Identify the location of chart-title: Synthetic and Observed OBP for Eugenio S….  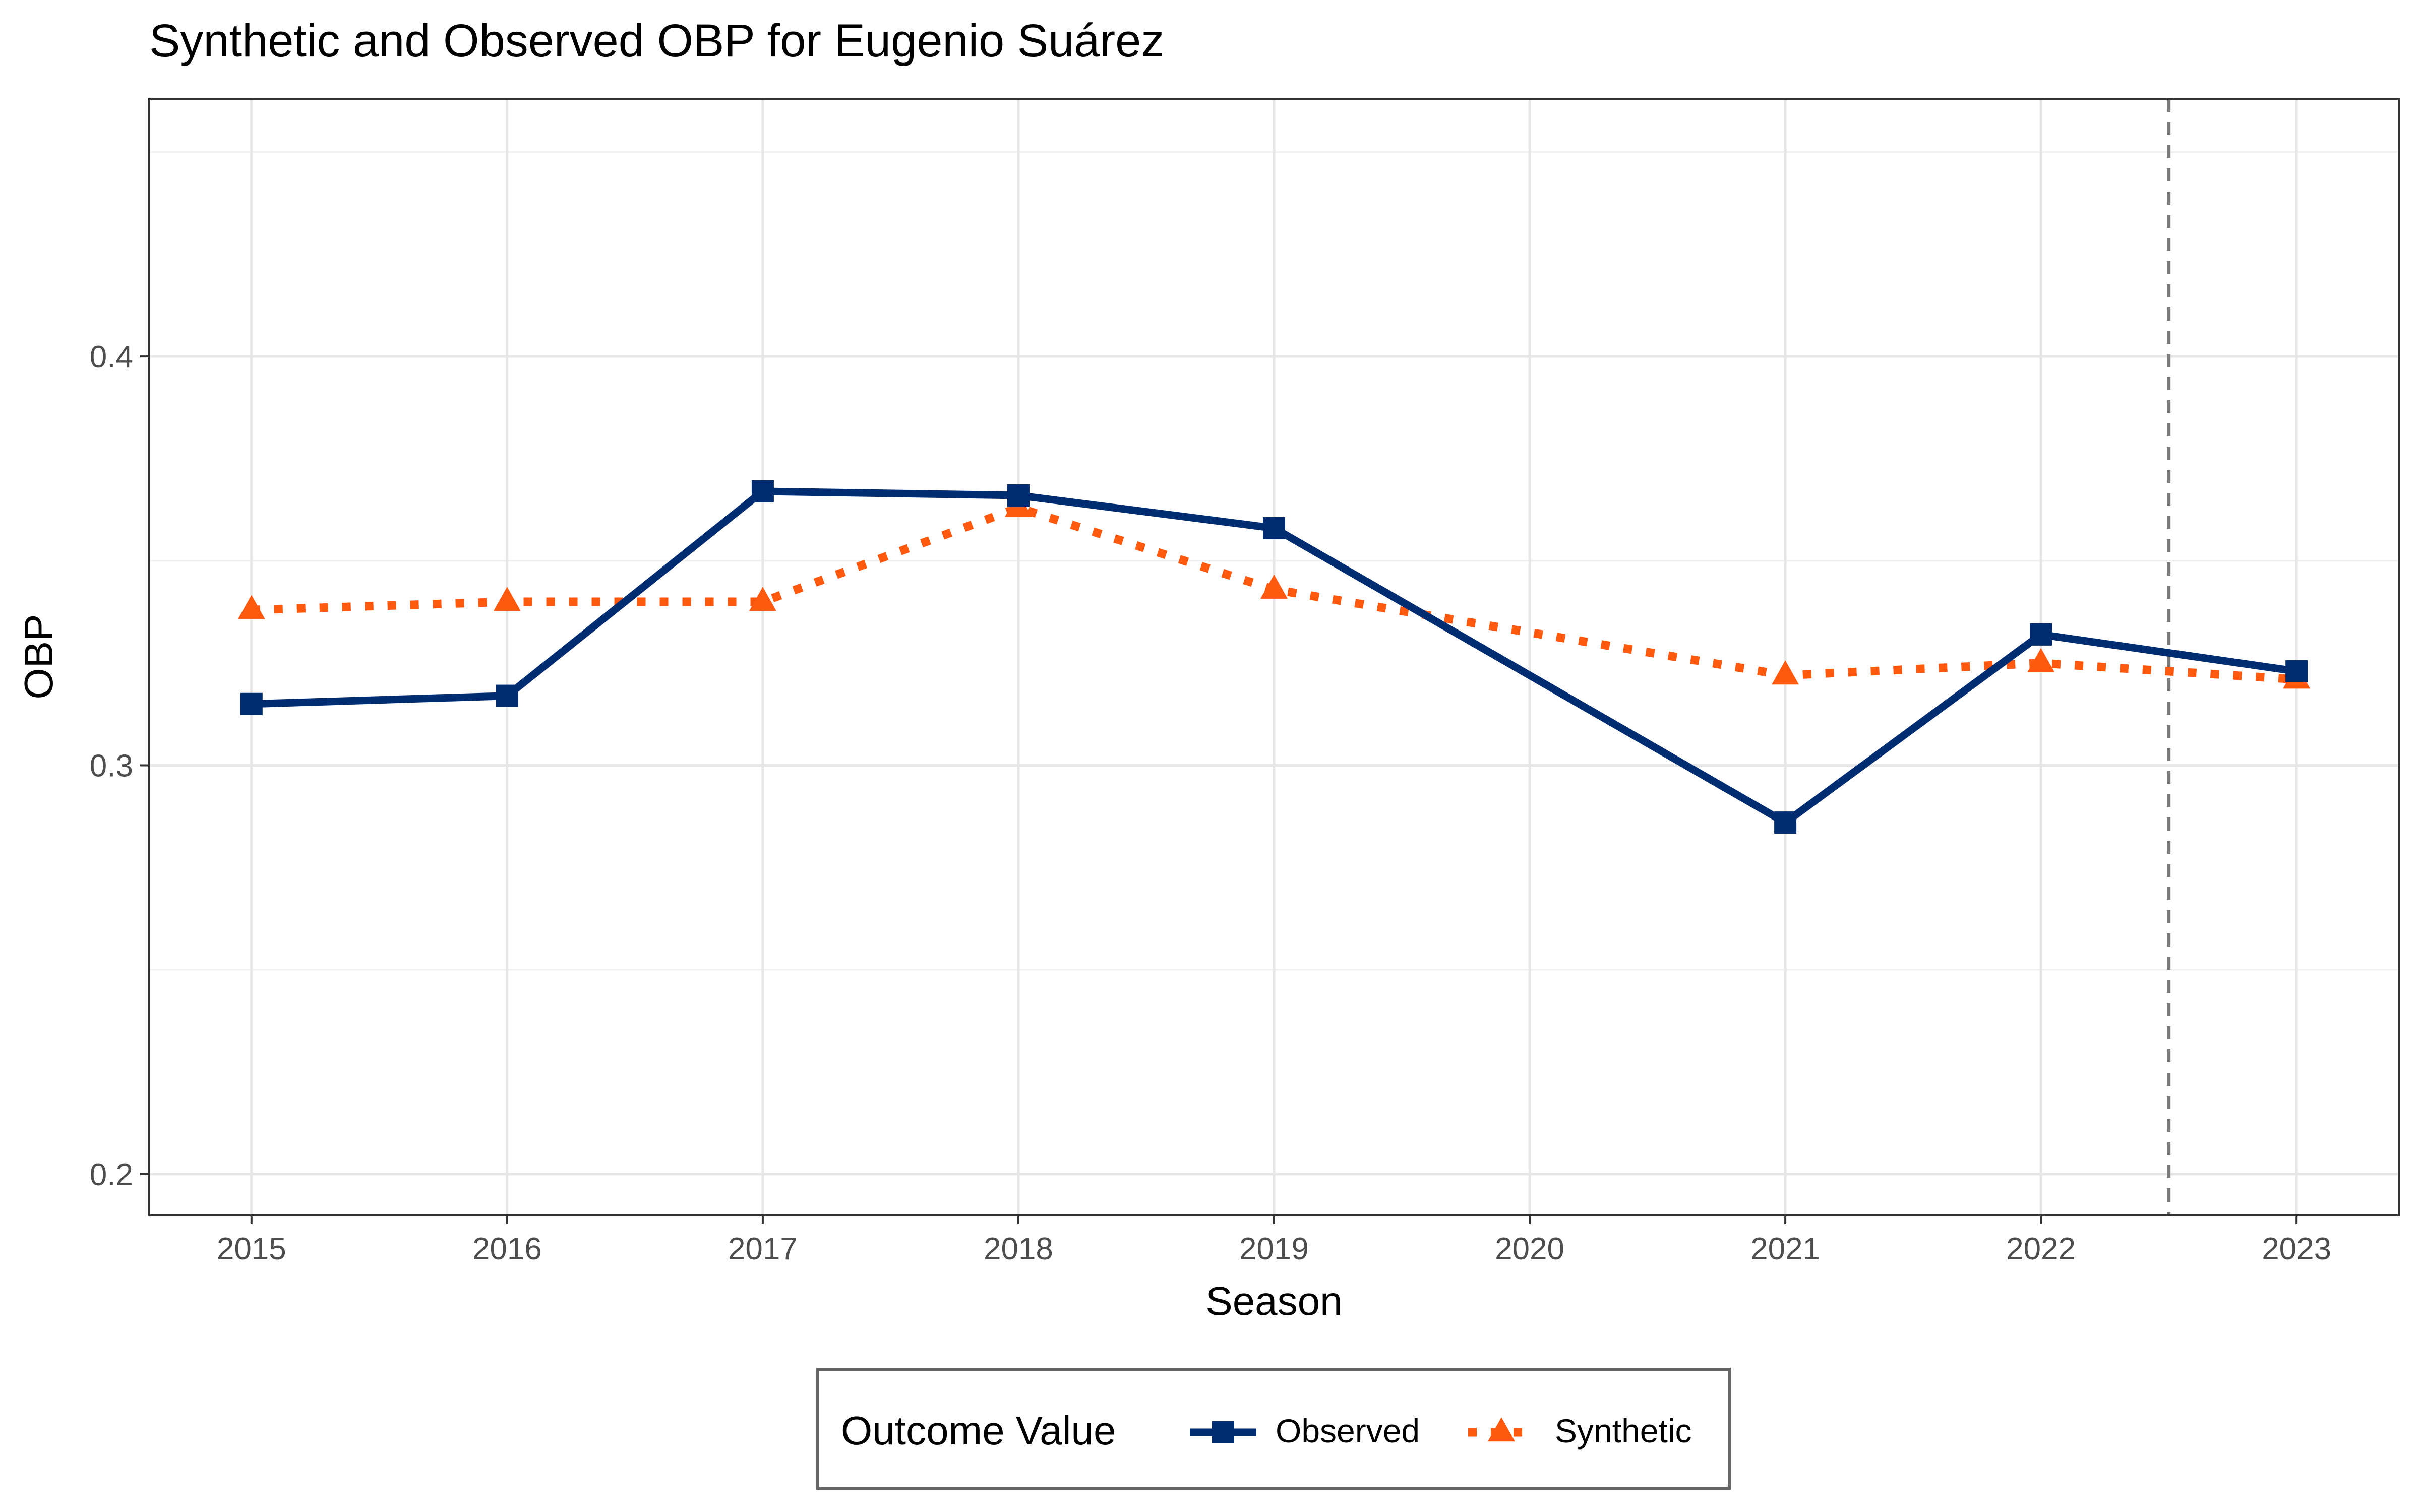
(656, 41).